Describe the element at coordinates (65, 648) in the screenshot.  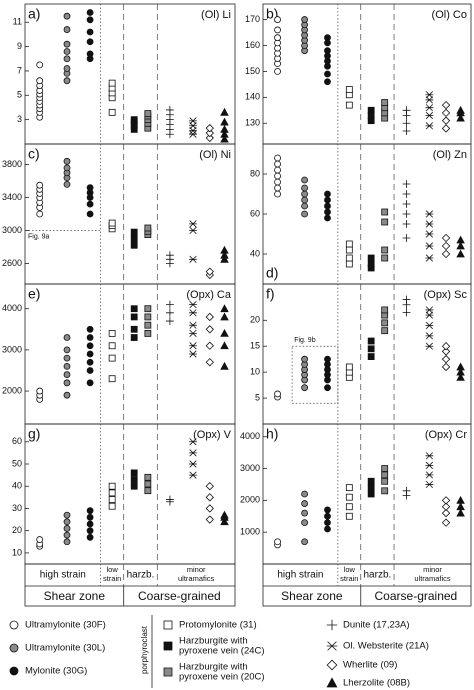
I see `legend-label: Ultramylonite (30L)` at that location.